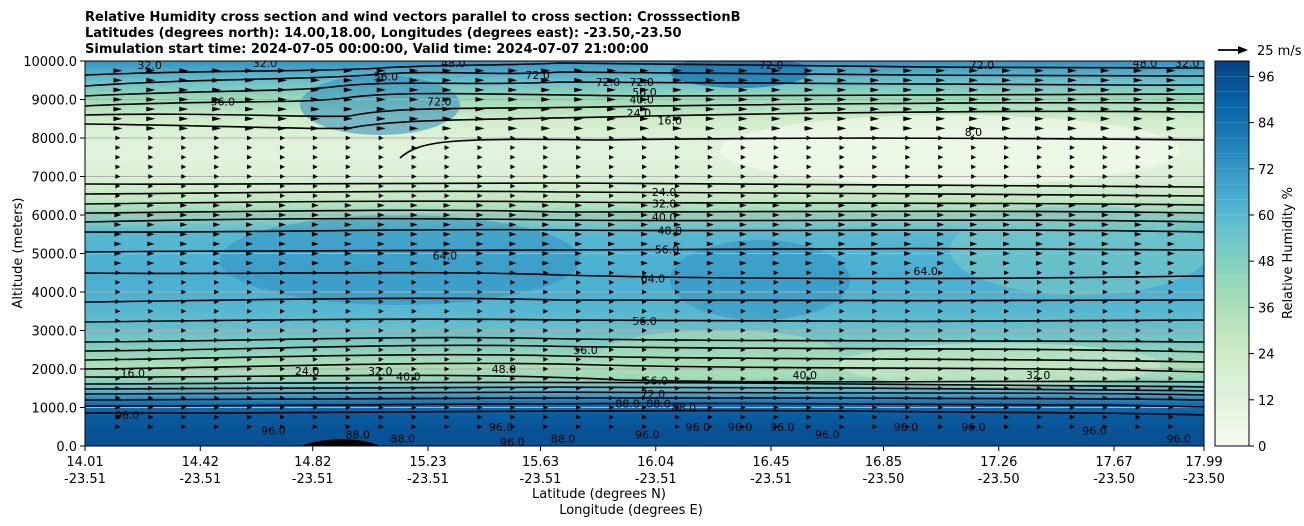  What do you see at coordinates (380, 105) in the screenshot?
I see `humidity-blob-moist` at bounding box center [380, 105].